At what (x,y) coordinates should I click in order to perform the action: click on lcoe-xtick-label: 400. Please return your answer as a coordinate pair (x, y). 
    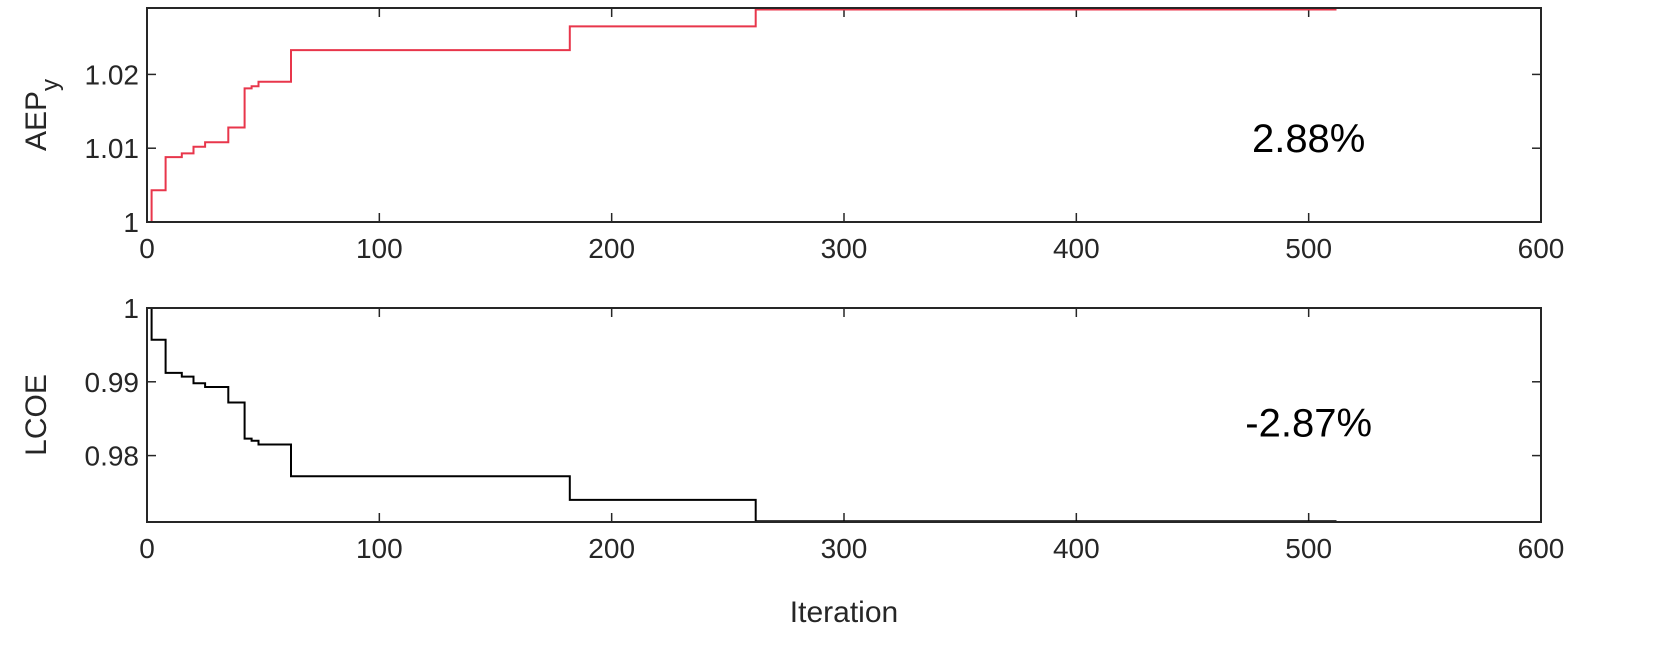
    Looking at the image, I should click on (1076, 548).